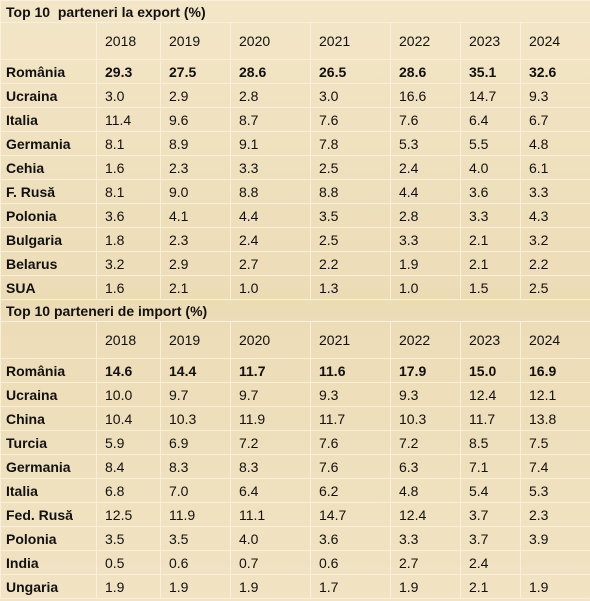 This screenshot has height=601, width=590. Describe the element at coordinates (295, 11) in the screenshot. I see `section-title: Top 10 parteneri la export (%)` at that location.